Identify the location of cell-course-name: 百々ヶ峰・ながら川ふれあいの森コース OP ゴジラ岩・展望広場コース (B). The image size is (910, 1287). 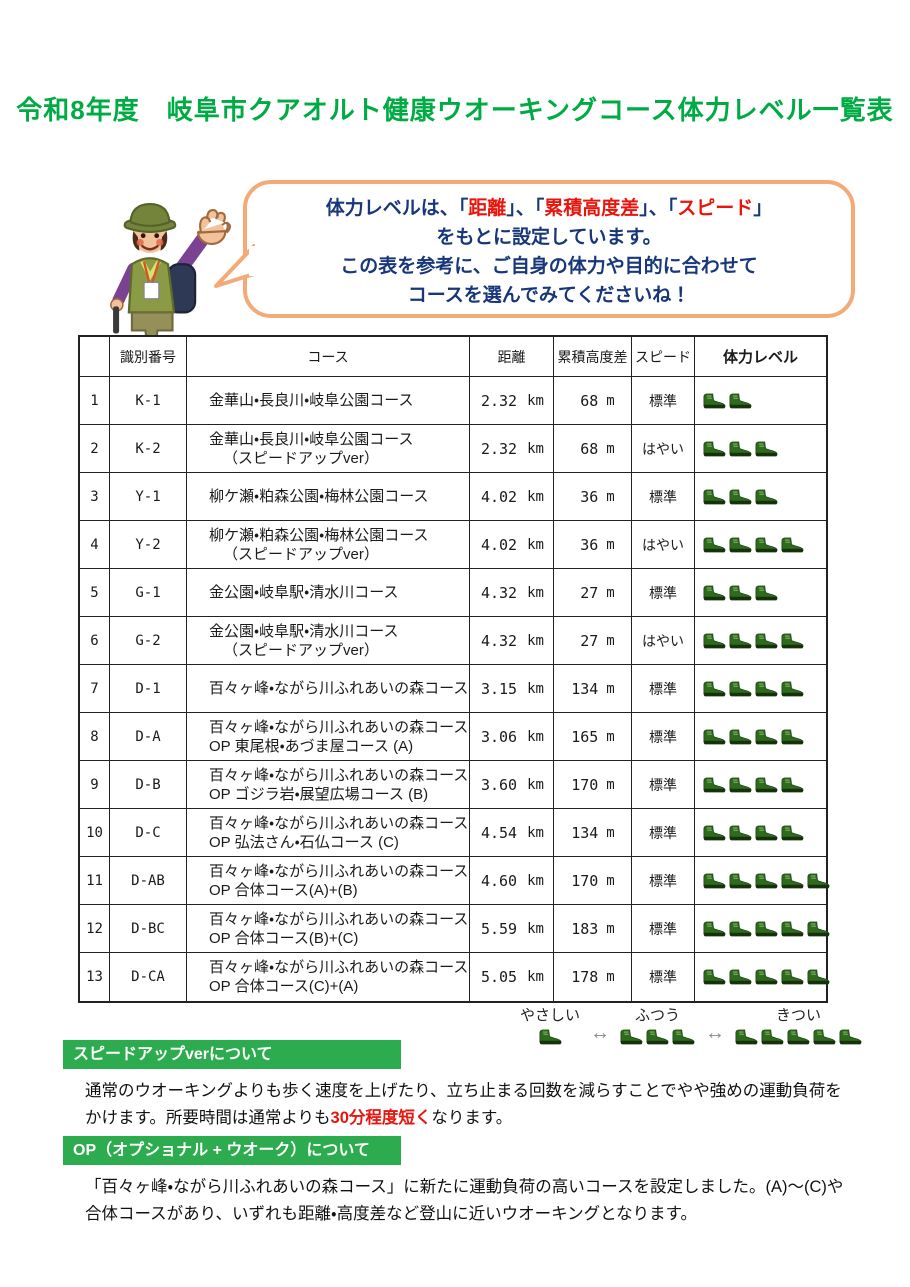
(328, 785).